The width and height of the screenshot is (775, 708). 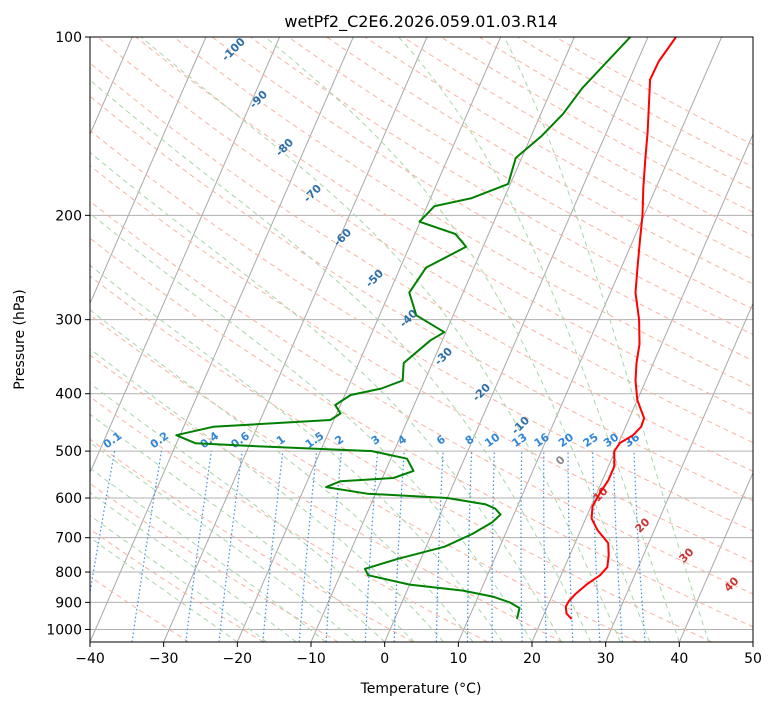 What do you see at coordinates (241, 440) in the screenshot?
I see `mixing-ratio-label: 0.6` at bounding box center [241, 440].